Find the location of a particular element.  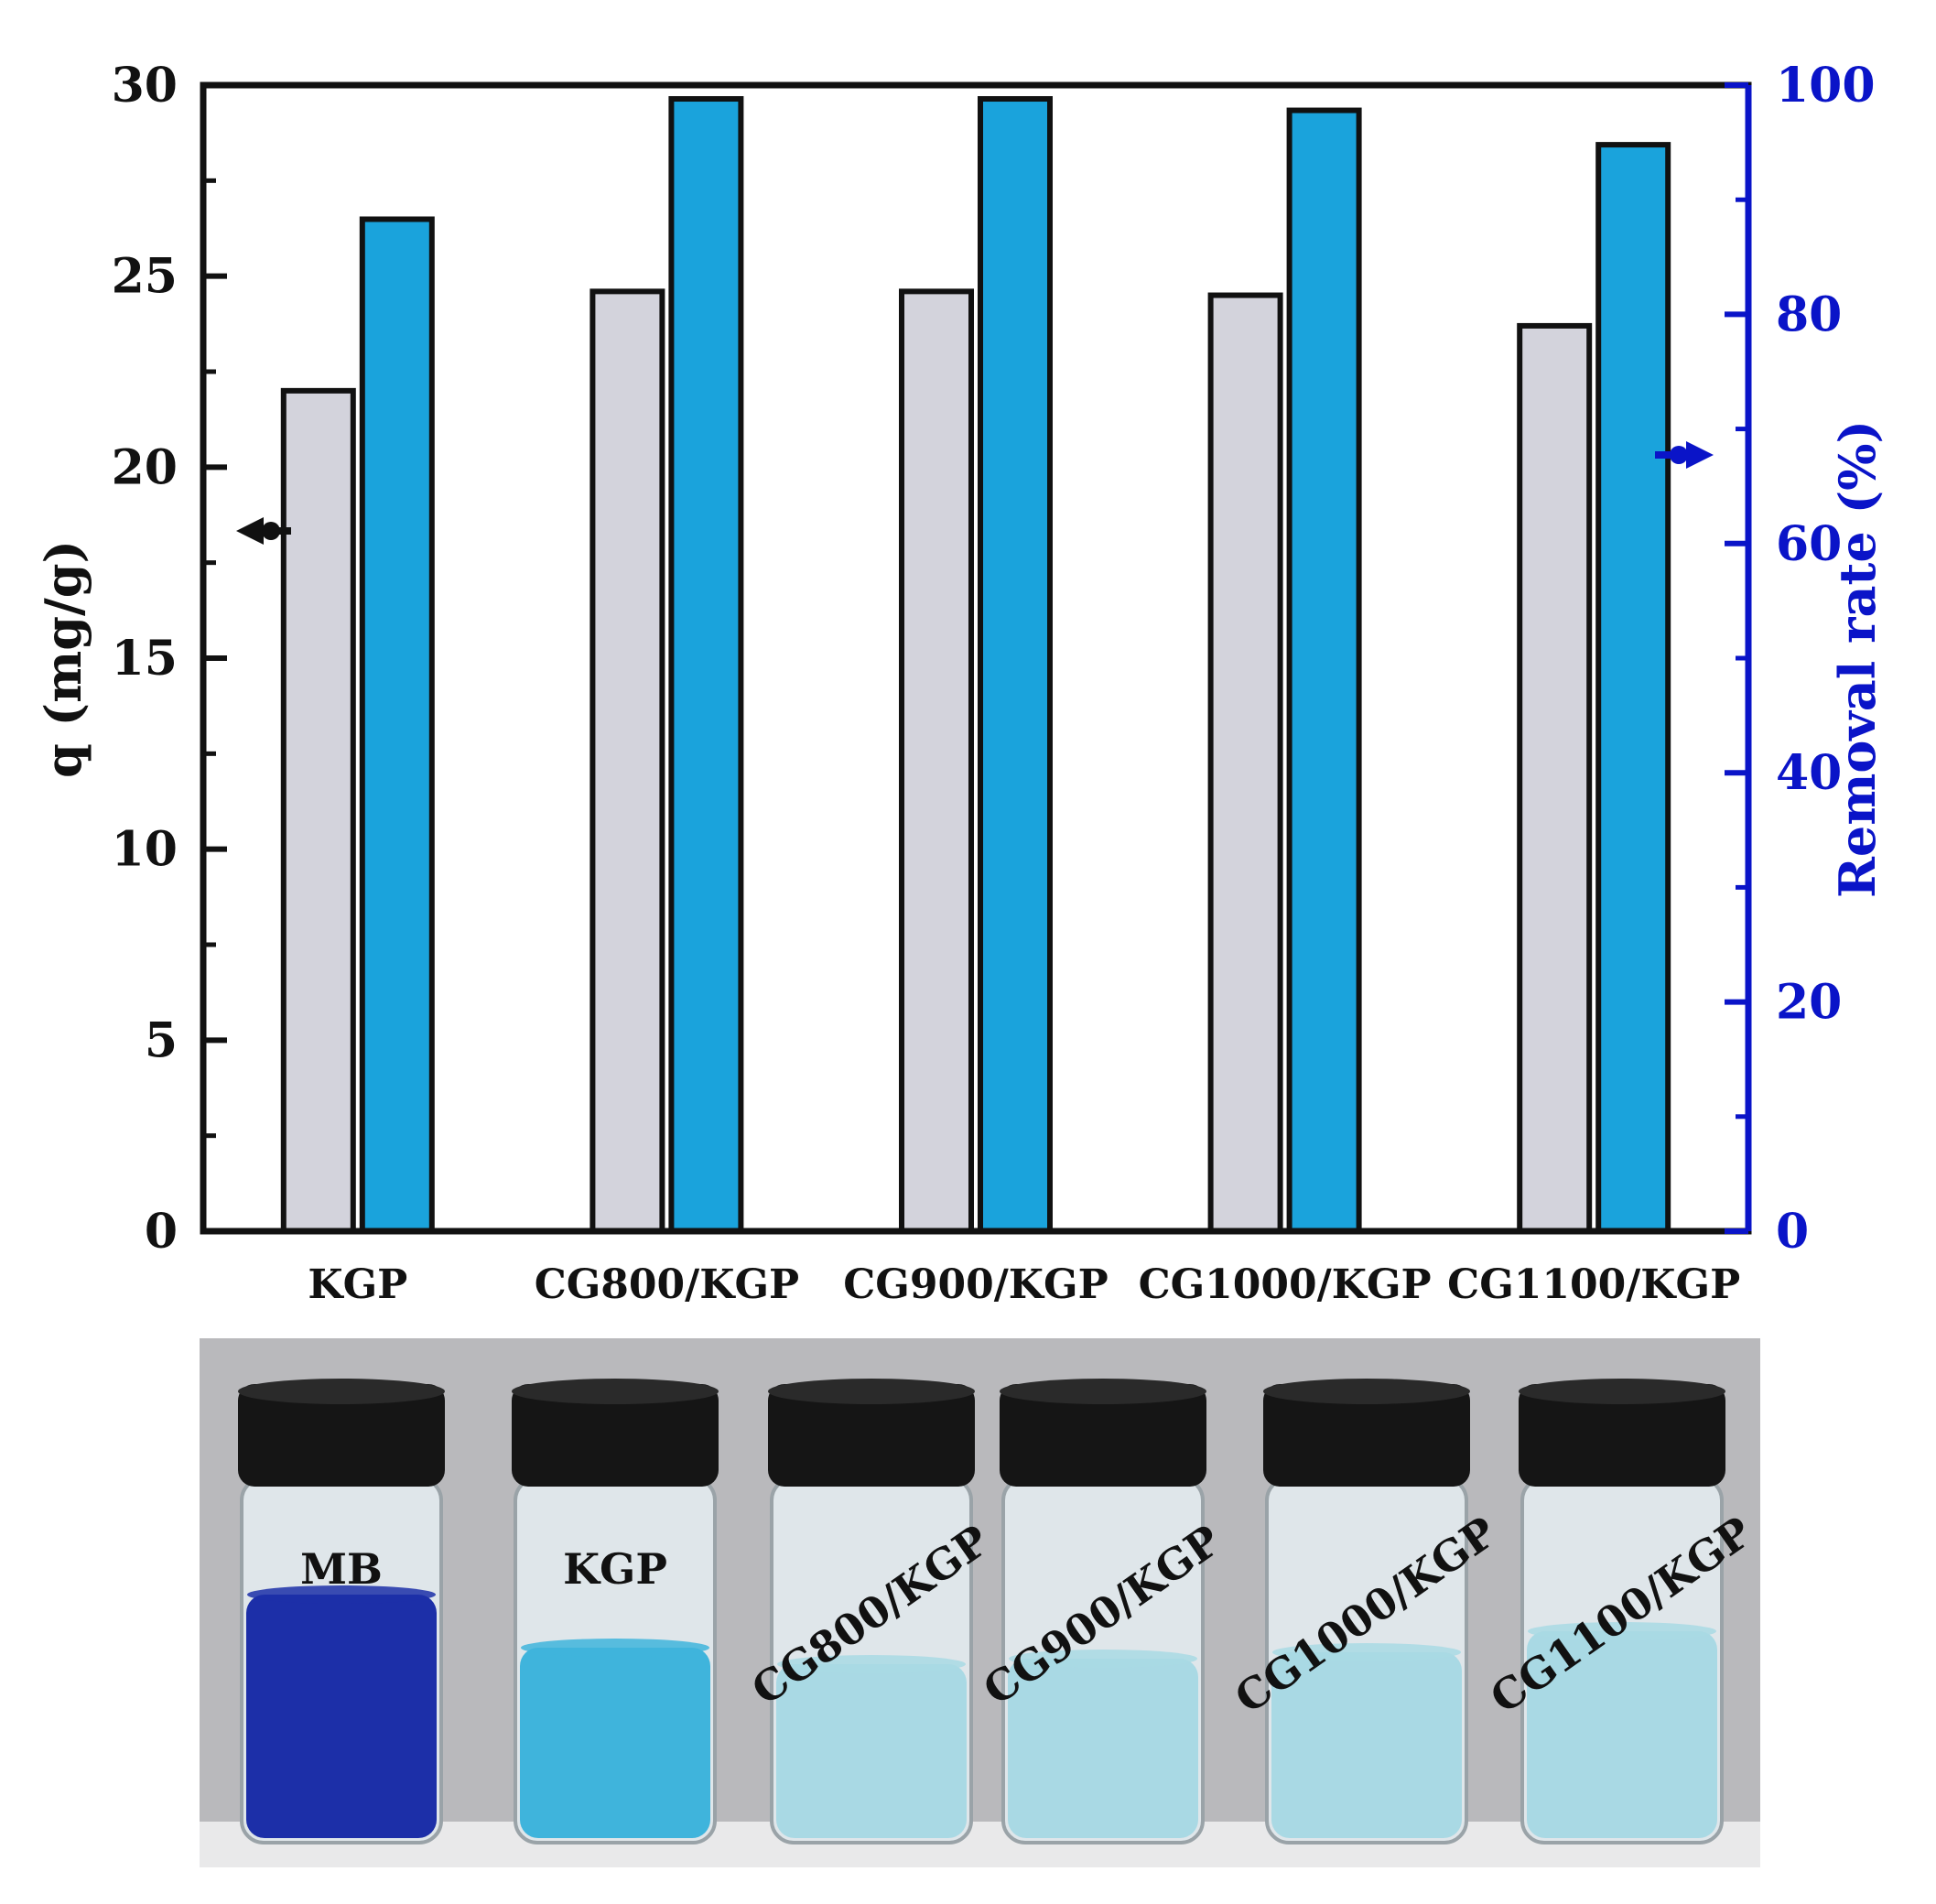

right-tick-label: 40 is located at coordinates (1809, 773).